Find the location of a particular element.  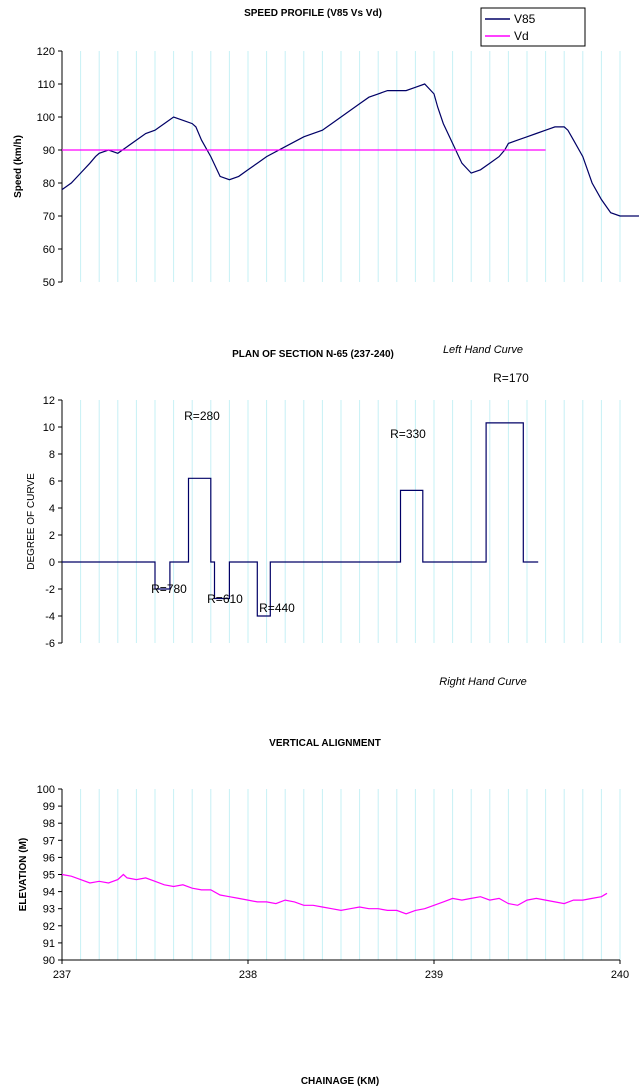

chart-title-2: VERTICAL ALIGNMENT is located at coordinates (325, 743).